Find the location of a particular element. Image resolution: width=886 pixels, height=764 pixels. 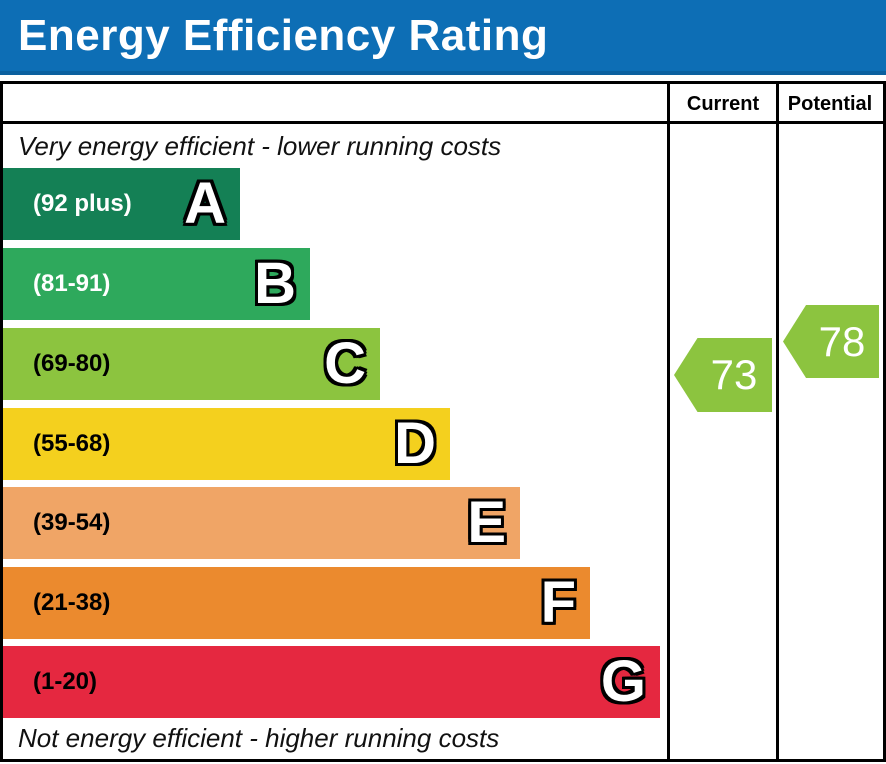

band-a-range: (92 plus) is located at coordinates (82, 203).